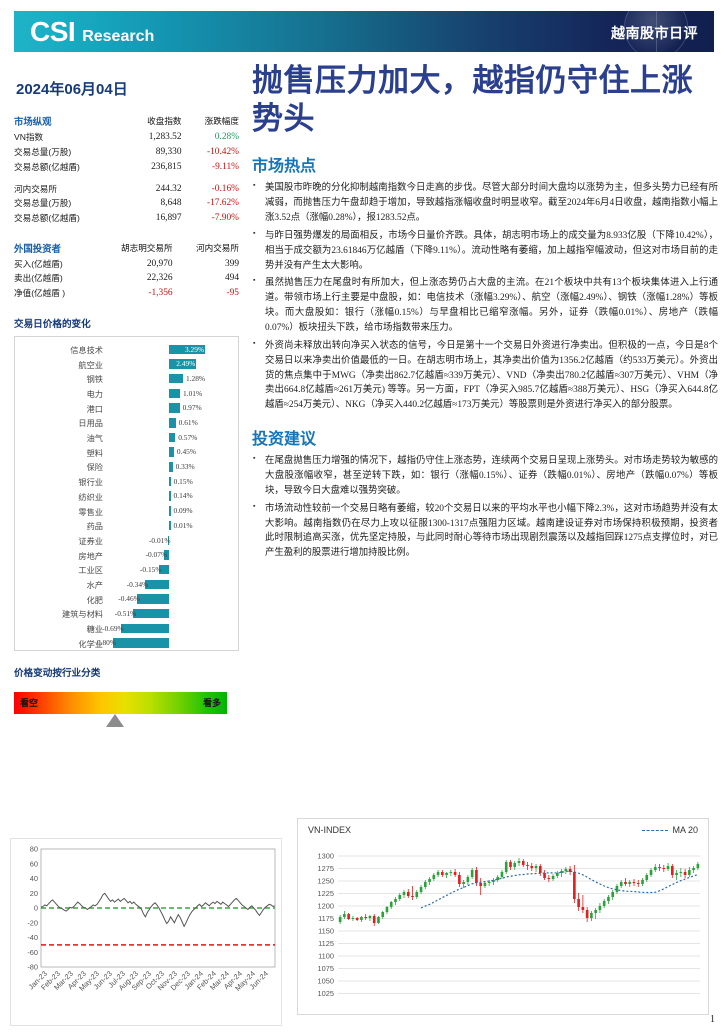 Image resolution: width=728 pixels, height=1032 pixels. What do you see at coordinates (222, 151) in the screenshot?
I see `row-change: -10.42%` at bounding box center [222, 151].